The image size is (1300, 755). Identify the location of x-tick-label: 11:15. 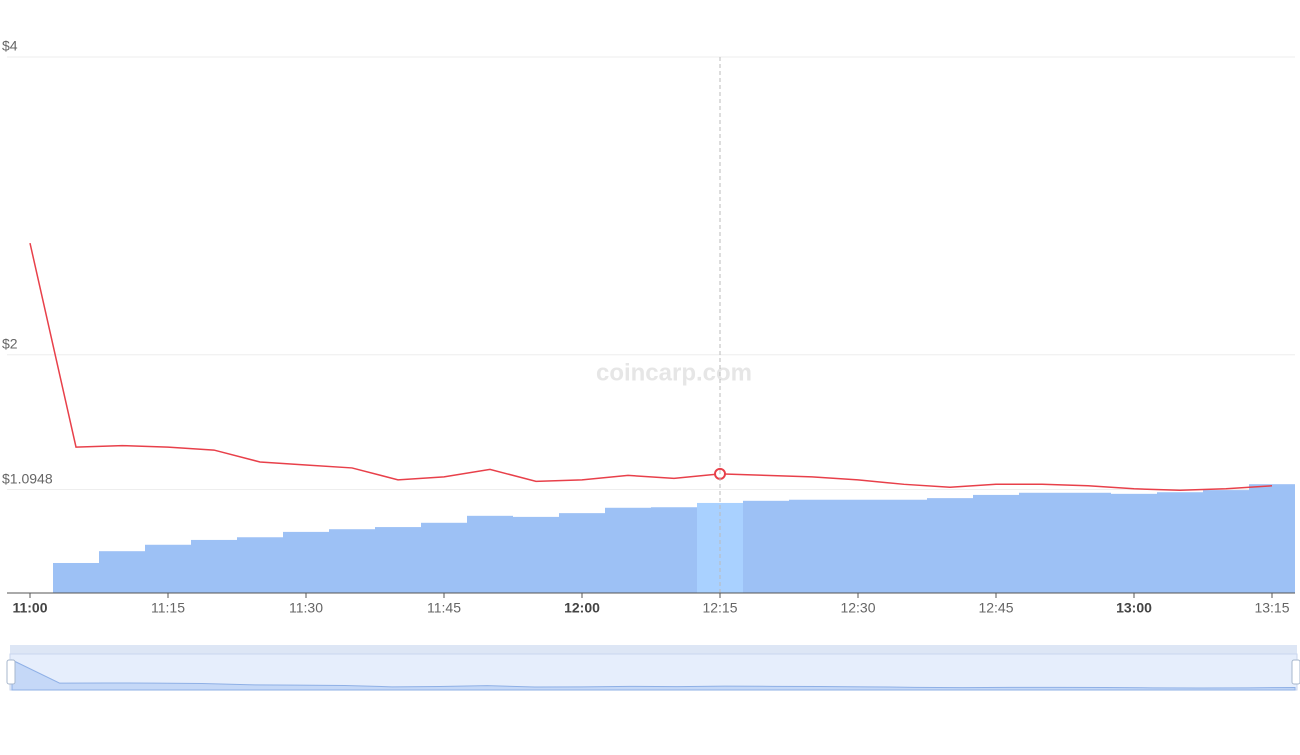
(168, 608).